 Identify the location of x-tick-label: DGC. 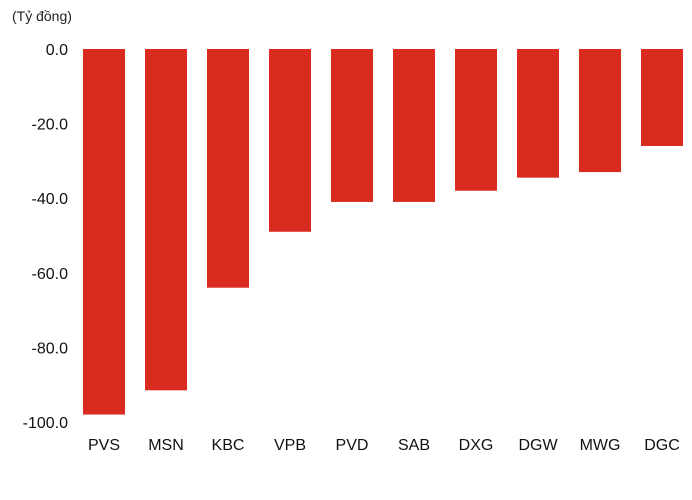
(662, 445).